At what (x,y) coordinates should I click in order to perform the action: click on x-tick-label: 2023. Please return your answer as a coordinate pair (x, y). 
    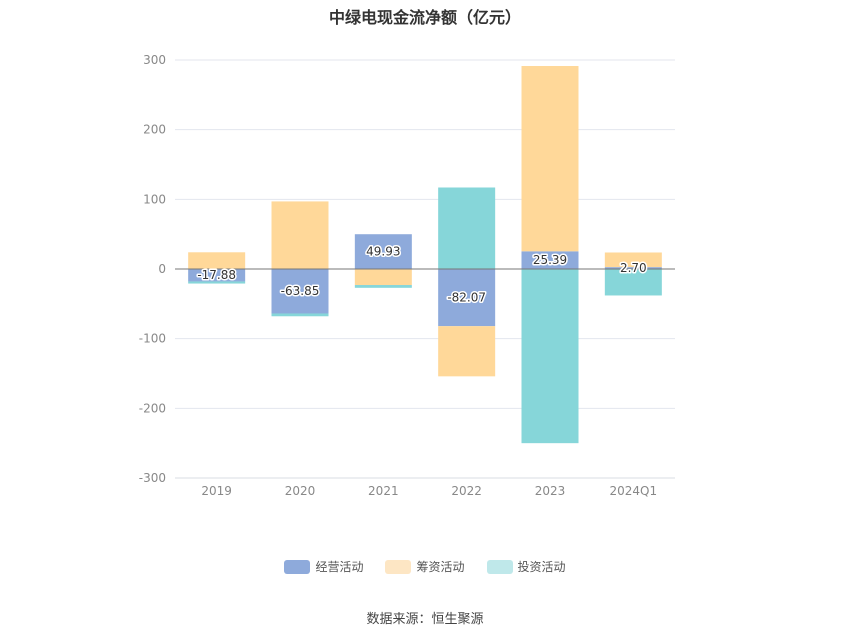
    Looking at the image, I should click on (550, 491).